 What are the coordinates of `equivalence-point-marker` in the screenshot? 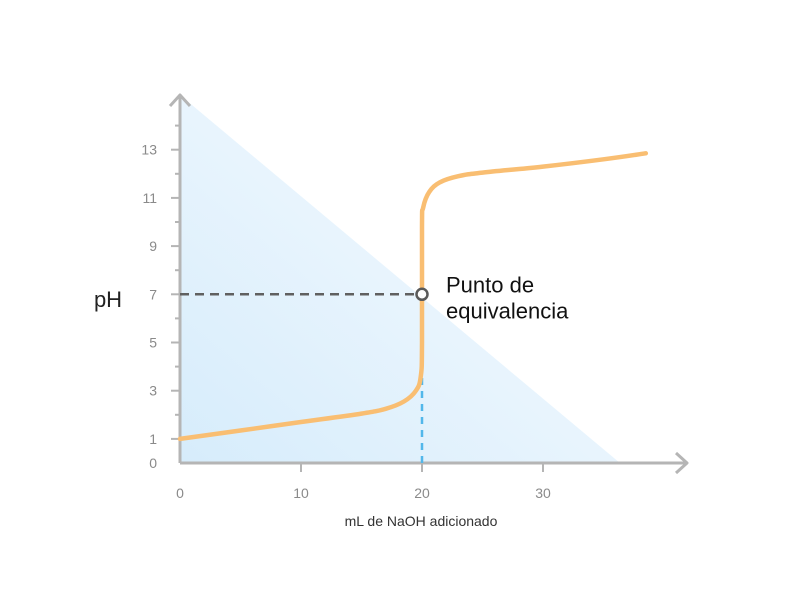 It's located at (422, 294).